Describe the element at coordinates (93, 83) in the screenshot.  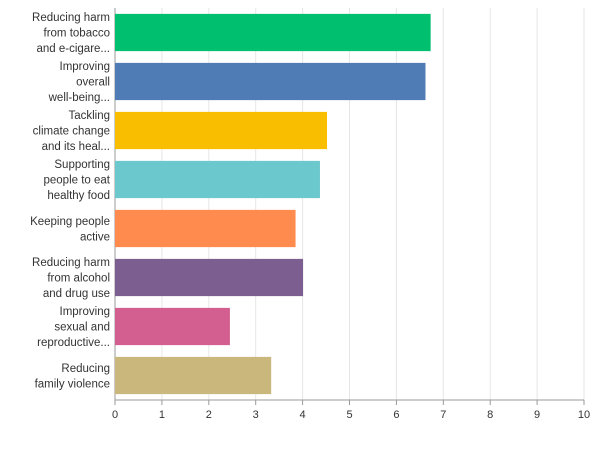
I see `category-label-line: overall` at that location.